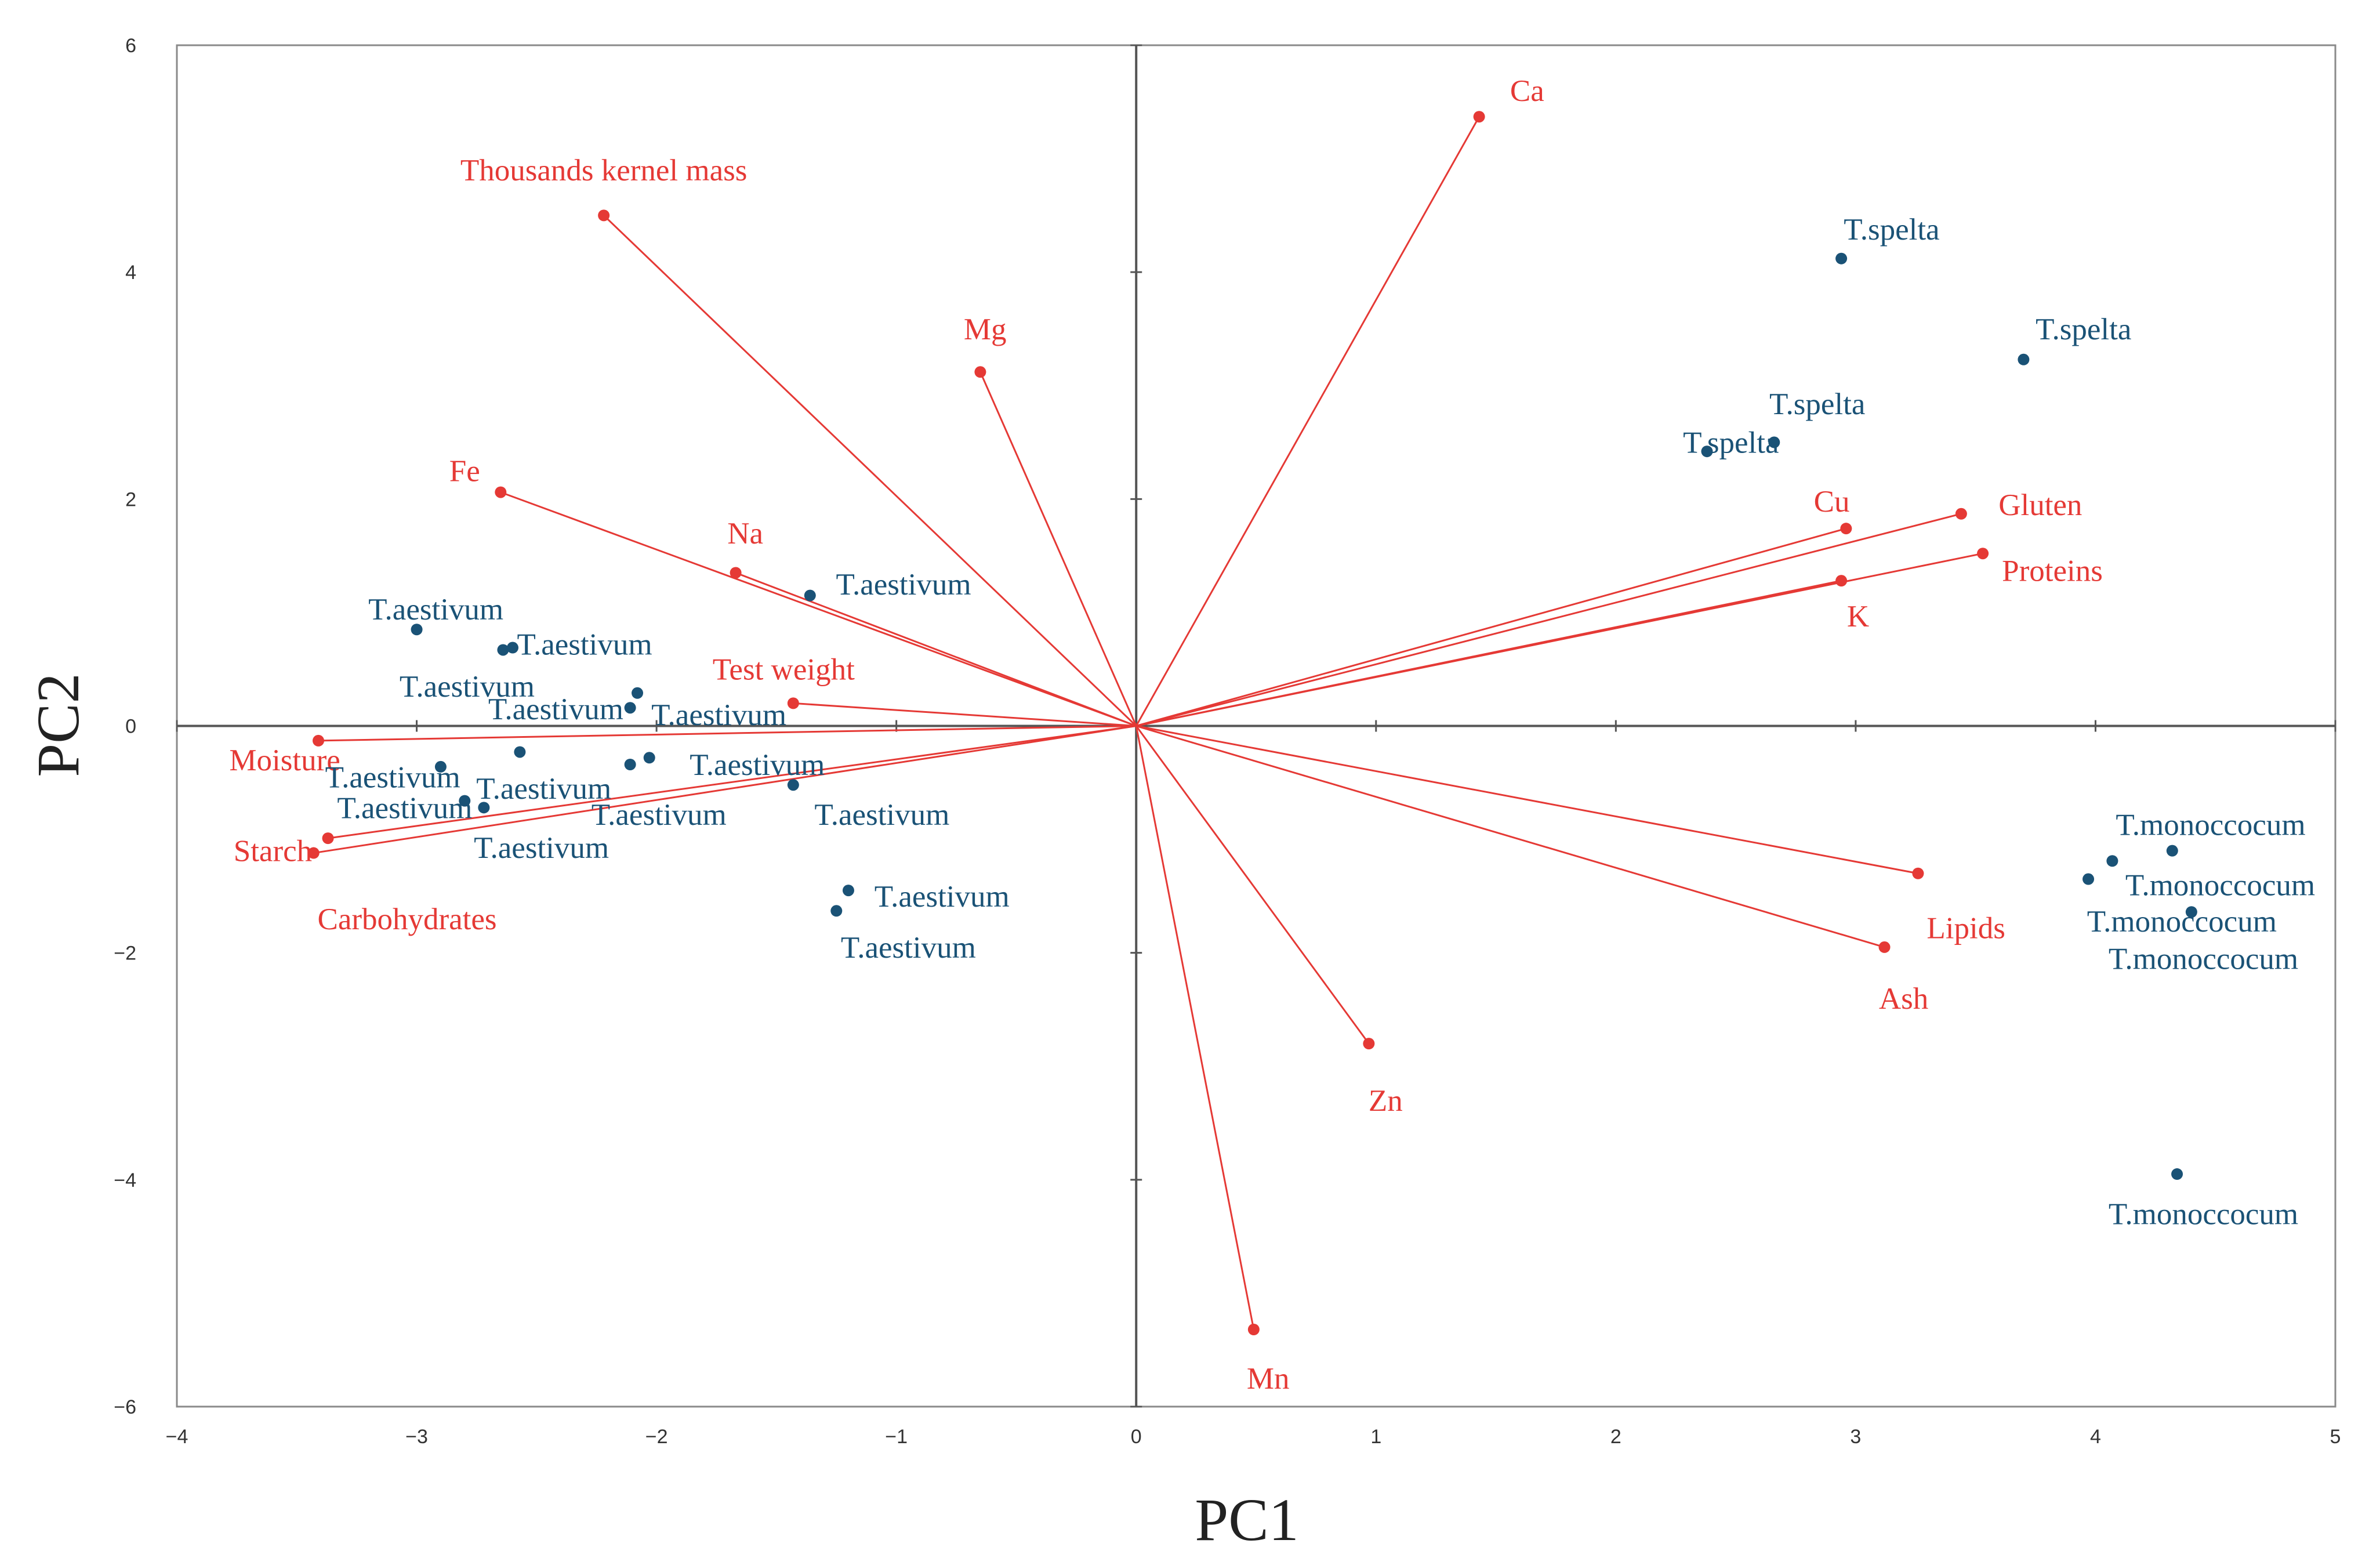  What do you see at coordinates (745, 533) in the screenshot?
I see `label-na: Na` at bounding box center [745, 533].